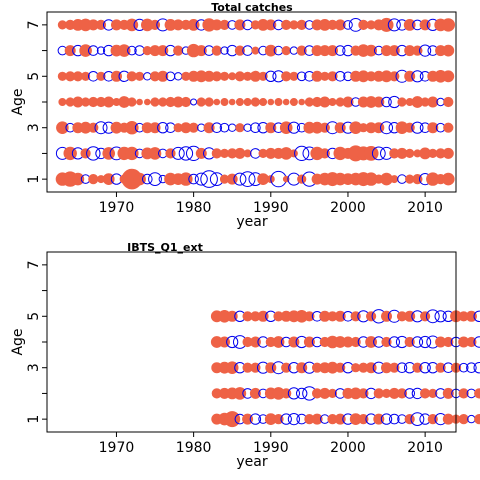 The width and height of the screenshot is (480, 480). What do you see at coordinates (345, 368) in the screenshot?
I see `bubble-group` at bounding box center [345, 368].